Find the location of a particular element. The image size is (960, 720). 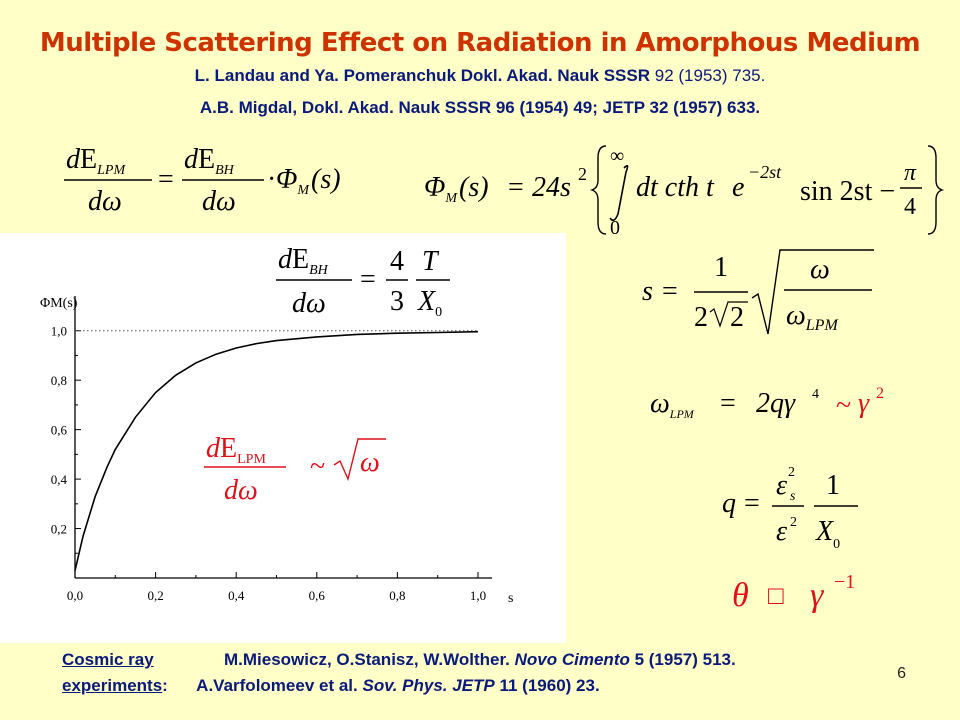

reference-landau-tail: 92 (1953) 735. is located at coordinates (708, 75).